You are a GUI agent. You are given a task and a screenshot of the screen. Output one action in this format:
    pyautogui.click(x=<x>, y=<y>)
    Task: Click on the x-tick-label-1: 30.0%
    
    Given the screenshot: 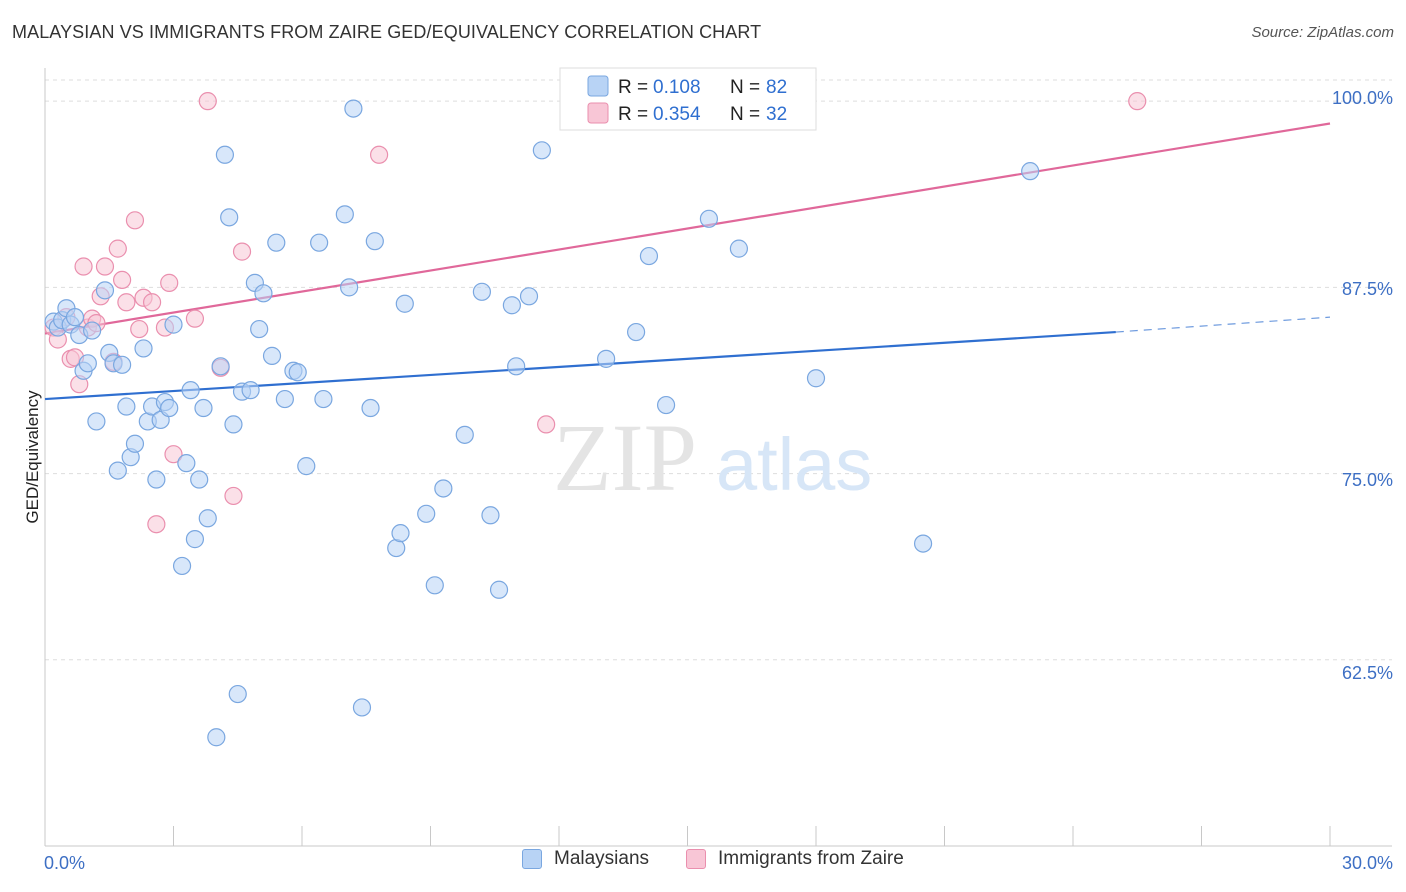 What is the action you would take?
    pyautogui.click(x=1367, y=863)
    